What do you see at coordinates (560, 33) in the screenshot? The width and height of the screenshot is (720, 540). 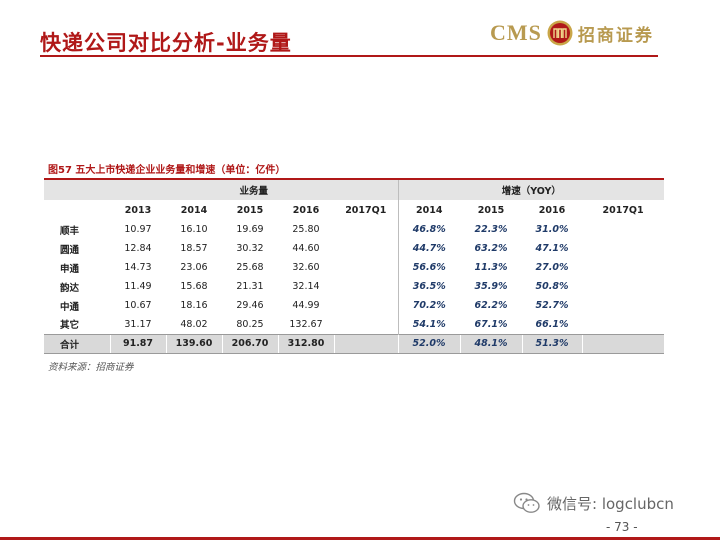 I see `logo-mark-icon` at bounding box center [560, 33].